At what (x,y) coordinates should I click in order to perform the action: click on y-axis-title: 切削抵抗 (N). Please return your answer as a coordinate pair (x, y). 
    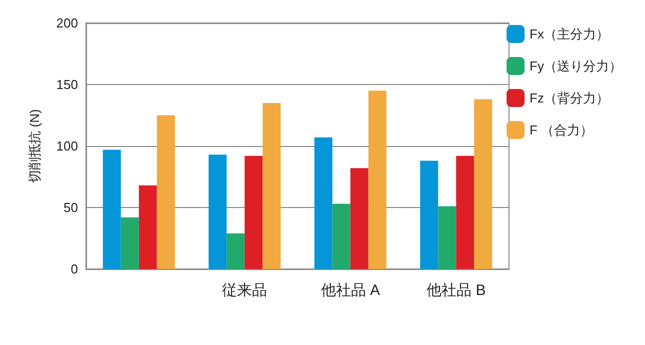
    Looking at the image, I should click on (34, 146).